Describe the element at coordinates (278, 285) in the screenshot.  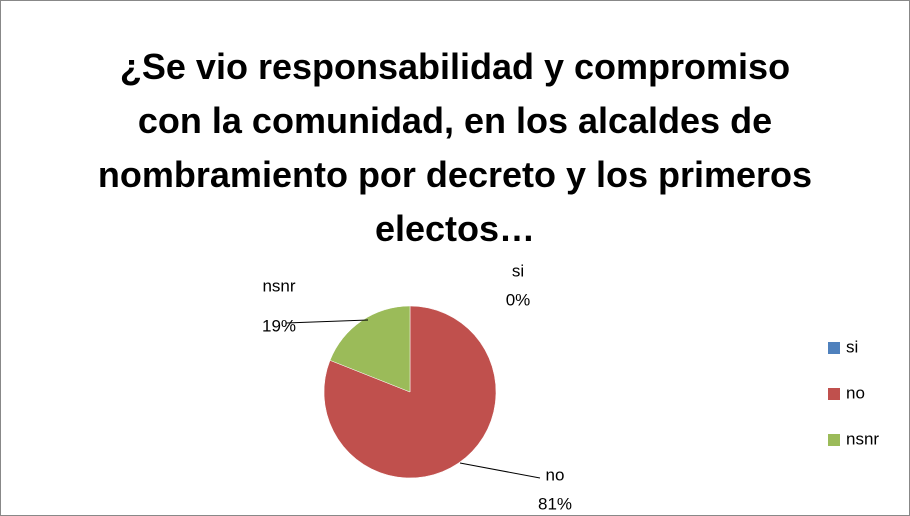
I see `slice-category-label: nsnr` at that location.